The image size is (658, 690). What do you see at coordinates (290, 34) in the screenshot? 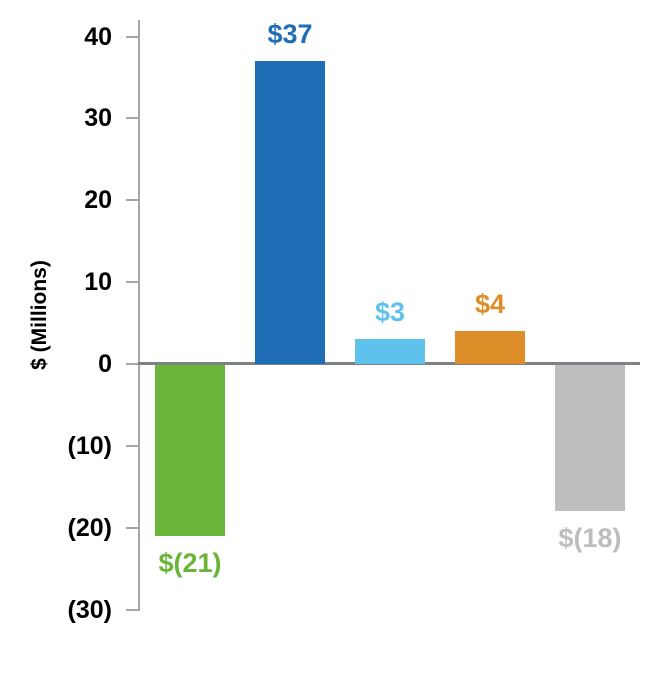
I see `bar-value-label: $37` at bounding box center [290, 34].